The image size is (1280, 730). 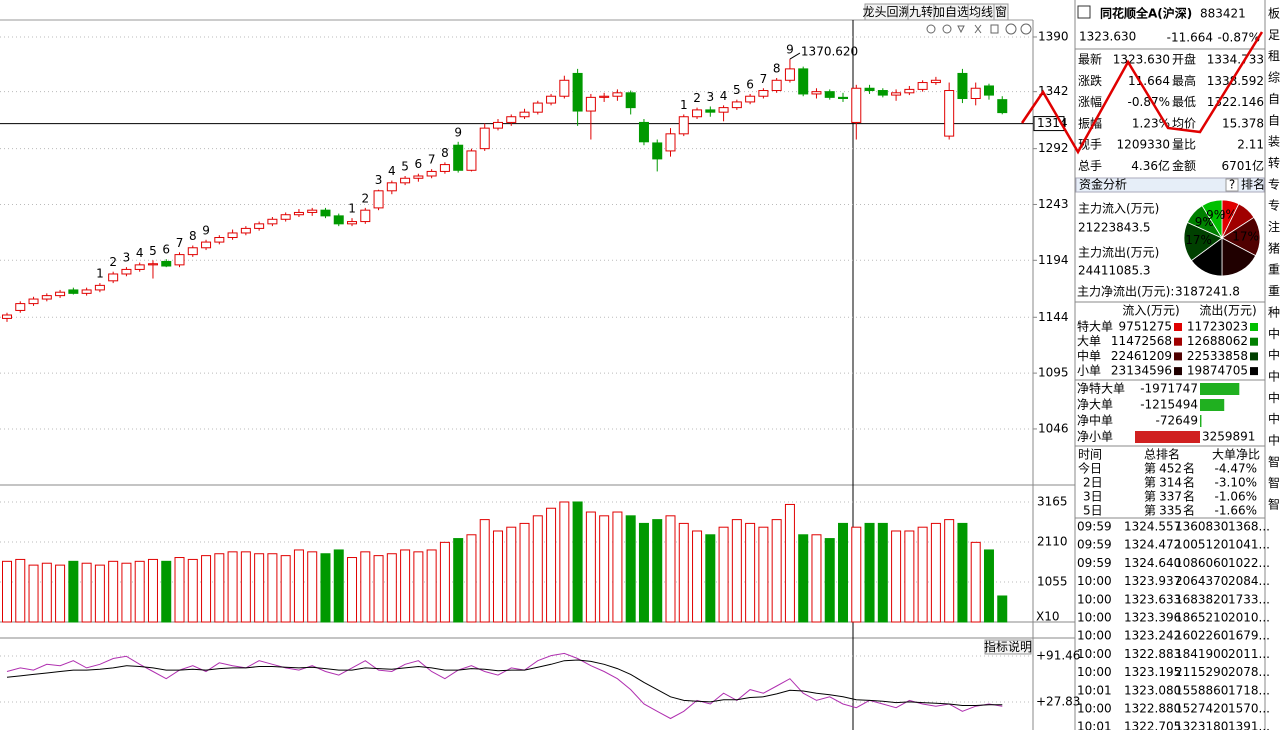 I want to click on toolbar-button, so click(x=1001, y=12).